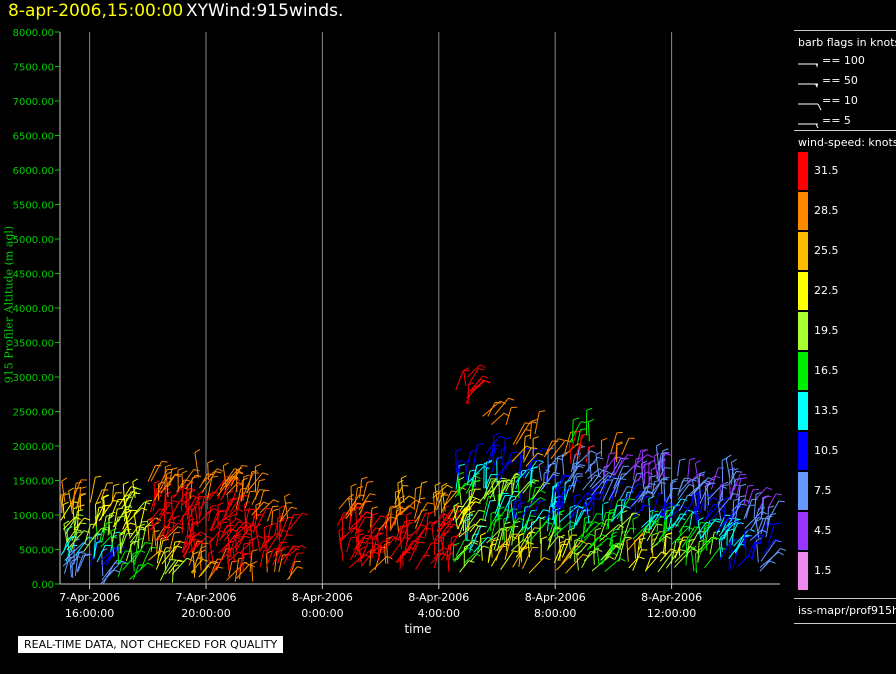 This screenshot has height=674, width=896. I want to click on y-tick-label: 1000.00, so click(33, 516).